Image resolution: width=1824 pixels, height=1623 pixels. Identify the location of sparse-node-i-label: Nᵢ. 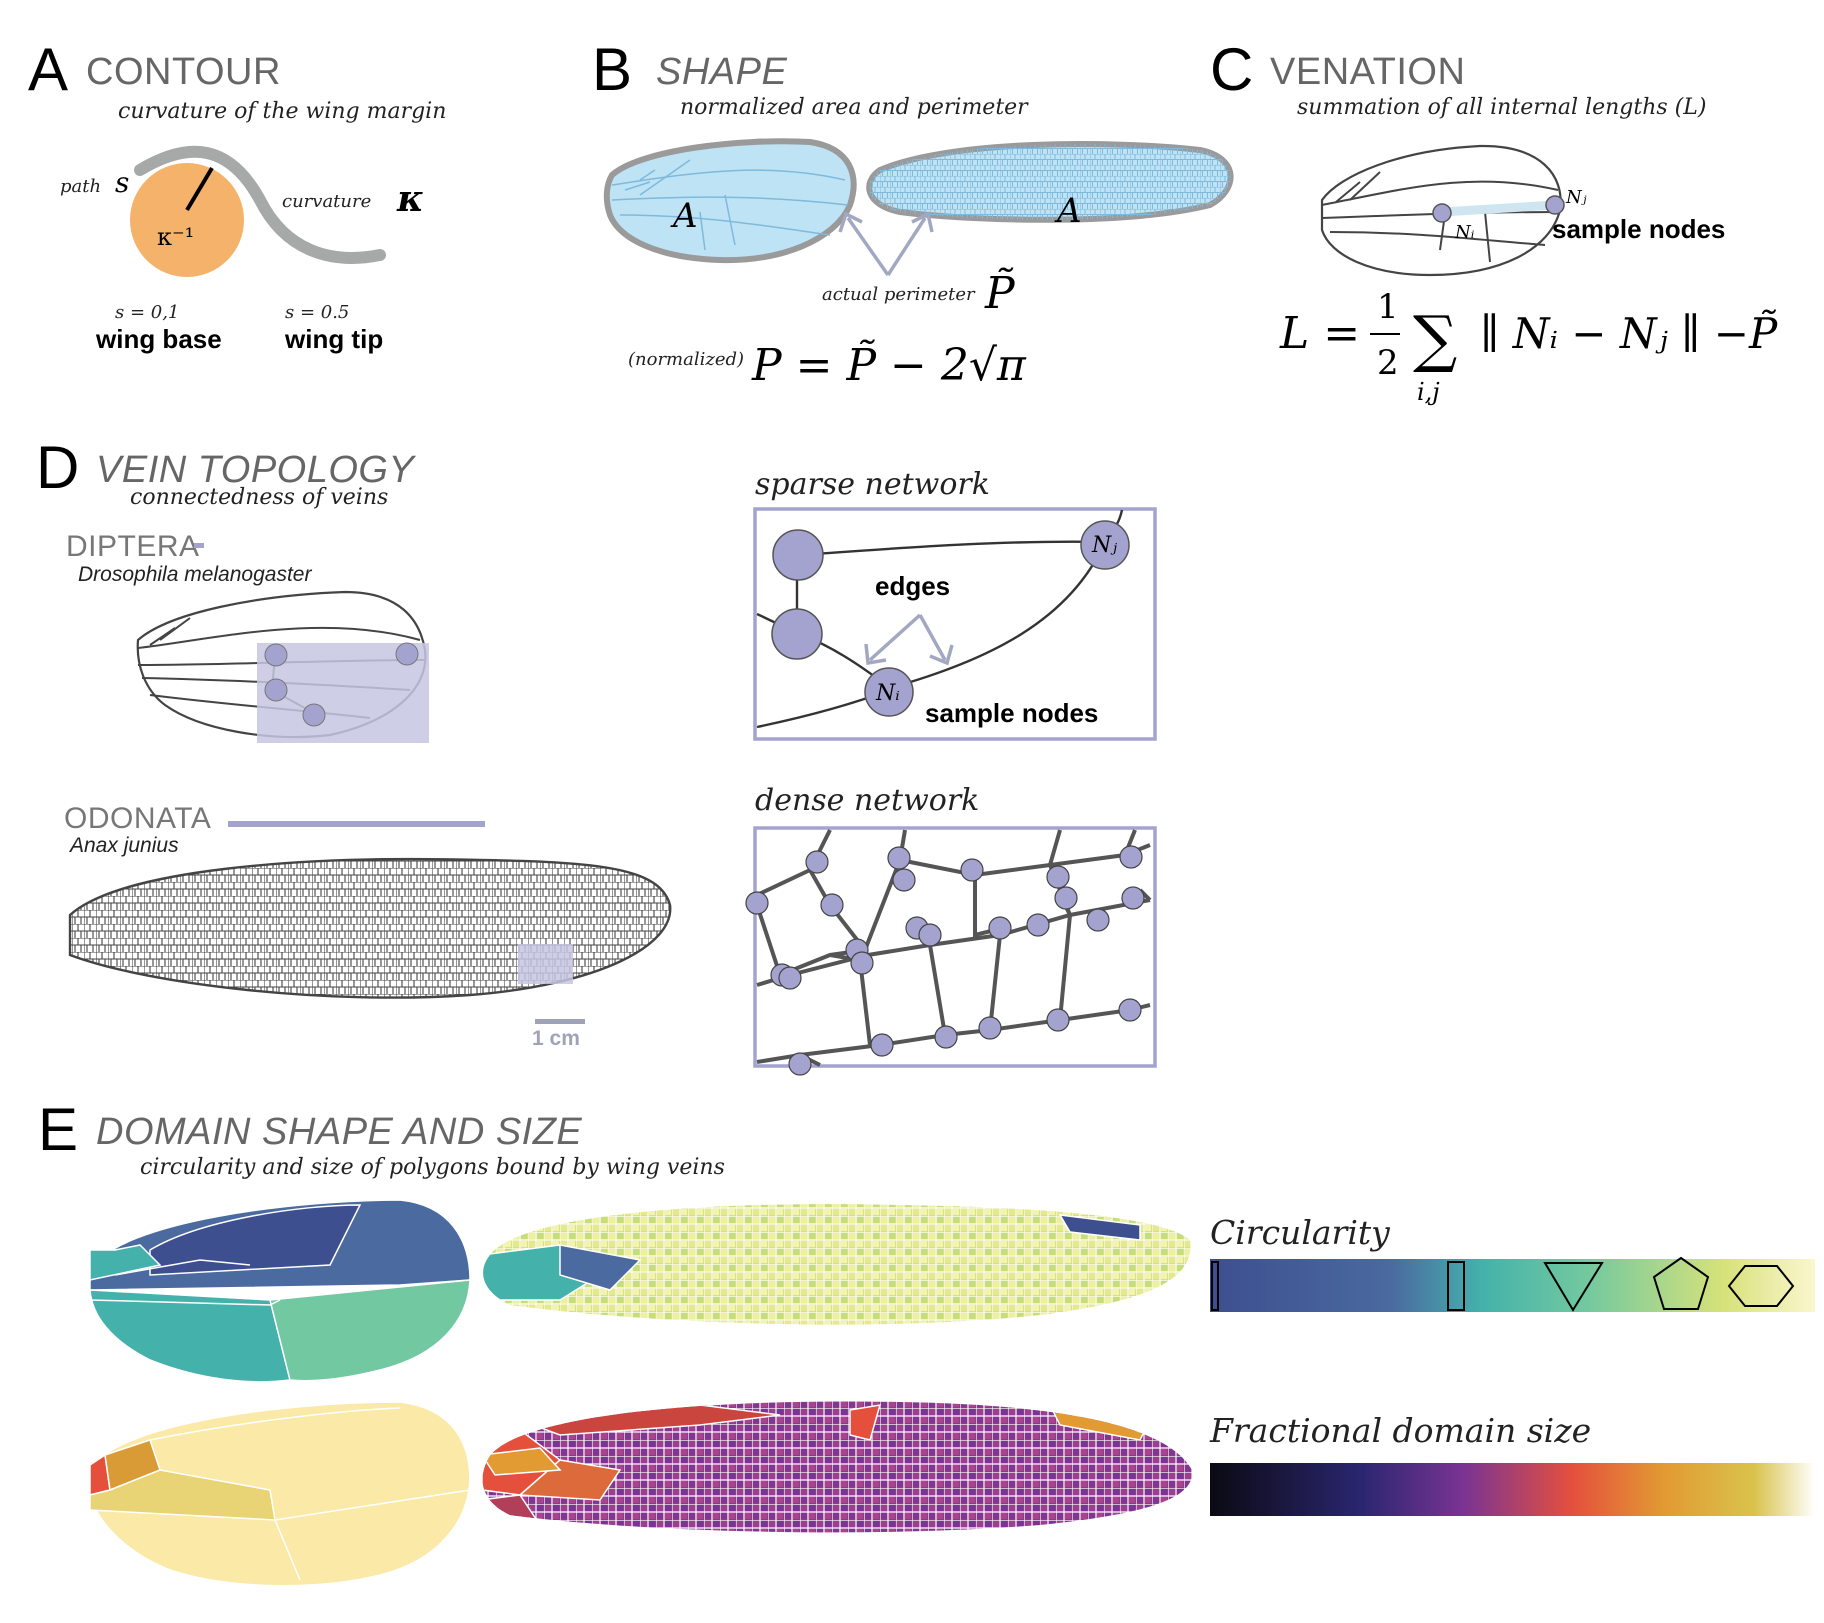
(887, 693).